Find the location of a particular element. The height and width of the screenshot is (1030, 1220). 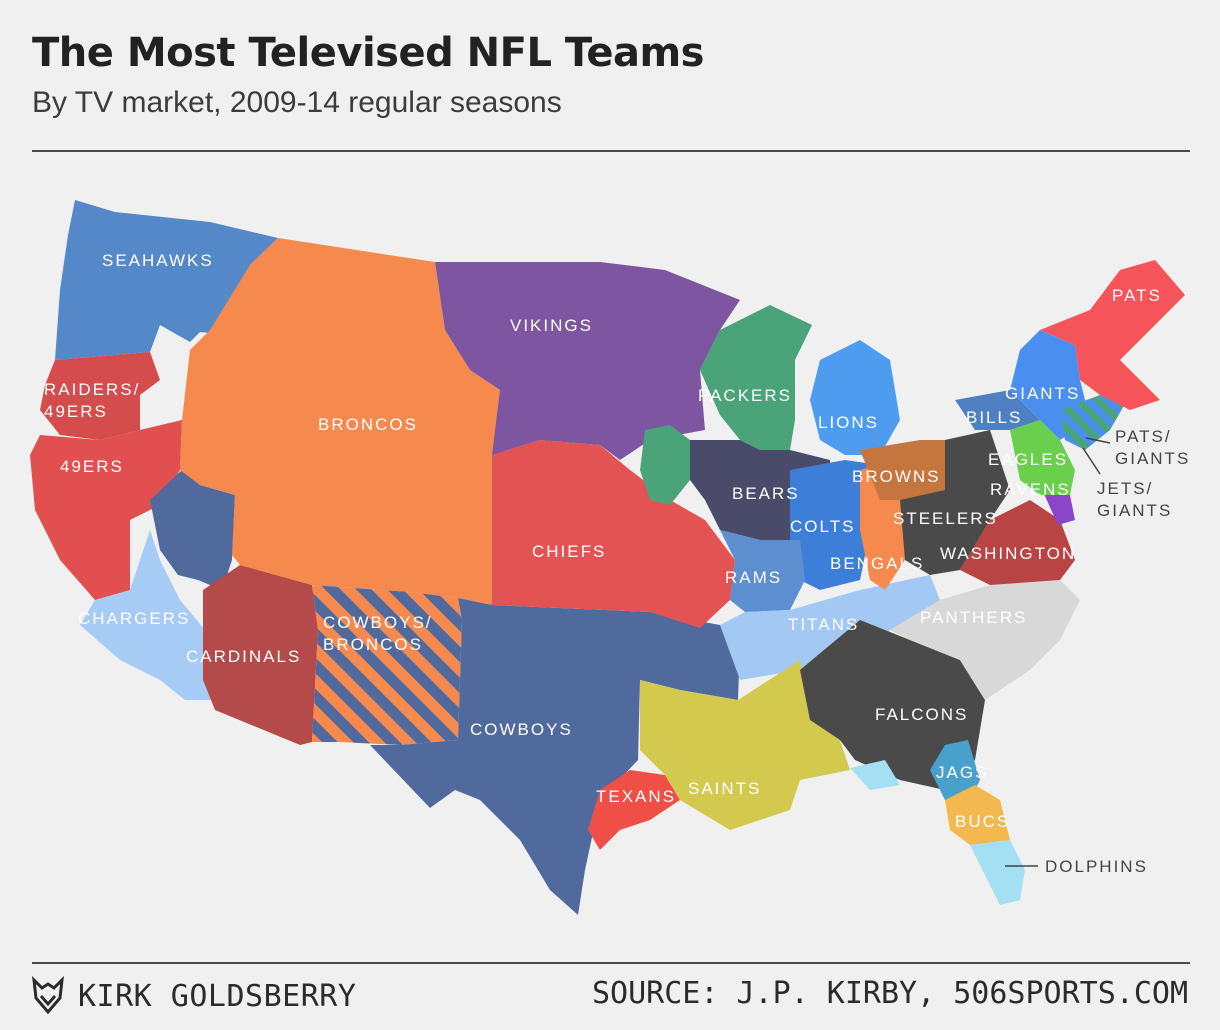

label-colts: COLTS is located at coordinates (822, 526).